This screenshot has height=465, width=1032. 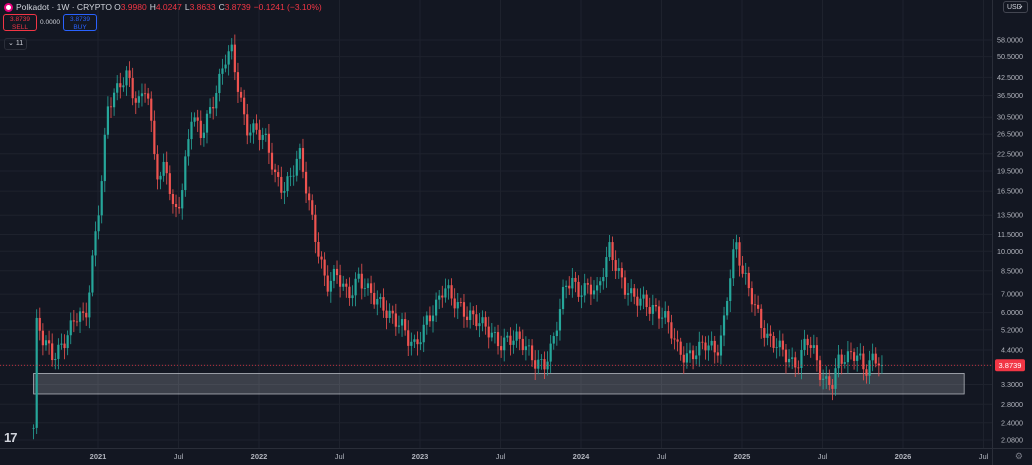 What do you see at coordinates (80, 22) in the screenshot?
I see `buy-button: 3.8739 BUY` at bounding box center [80, 22].